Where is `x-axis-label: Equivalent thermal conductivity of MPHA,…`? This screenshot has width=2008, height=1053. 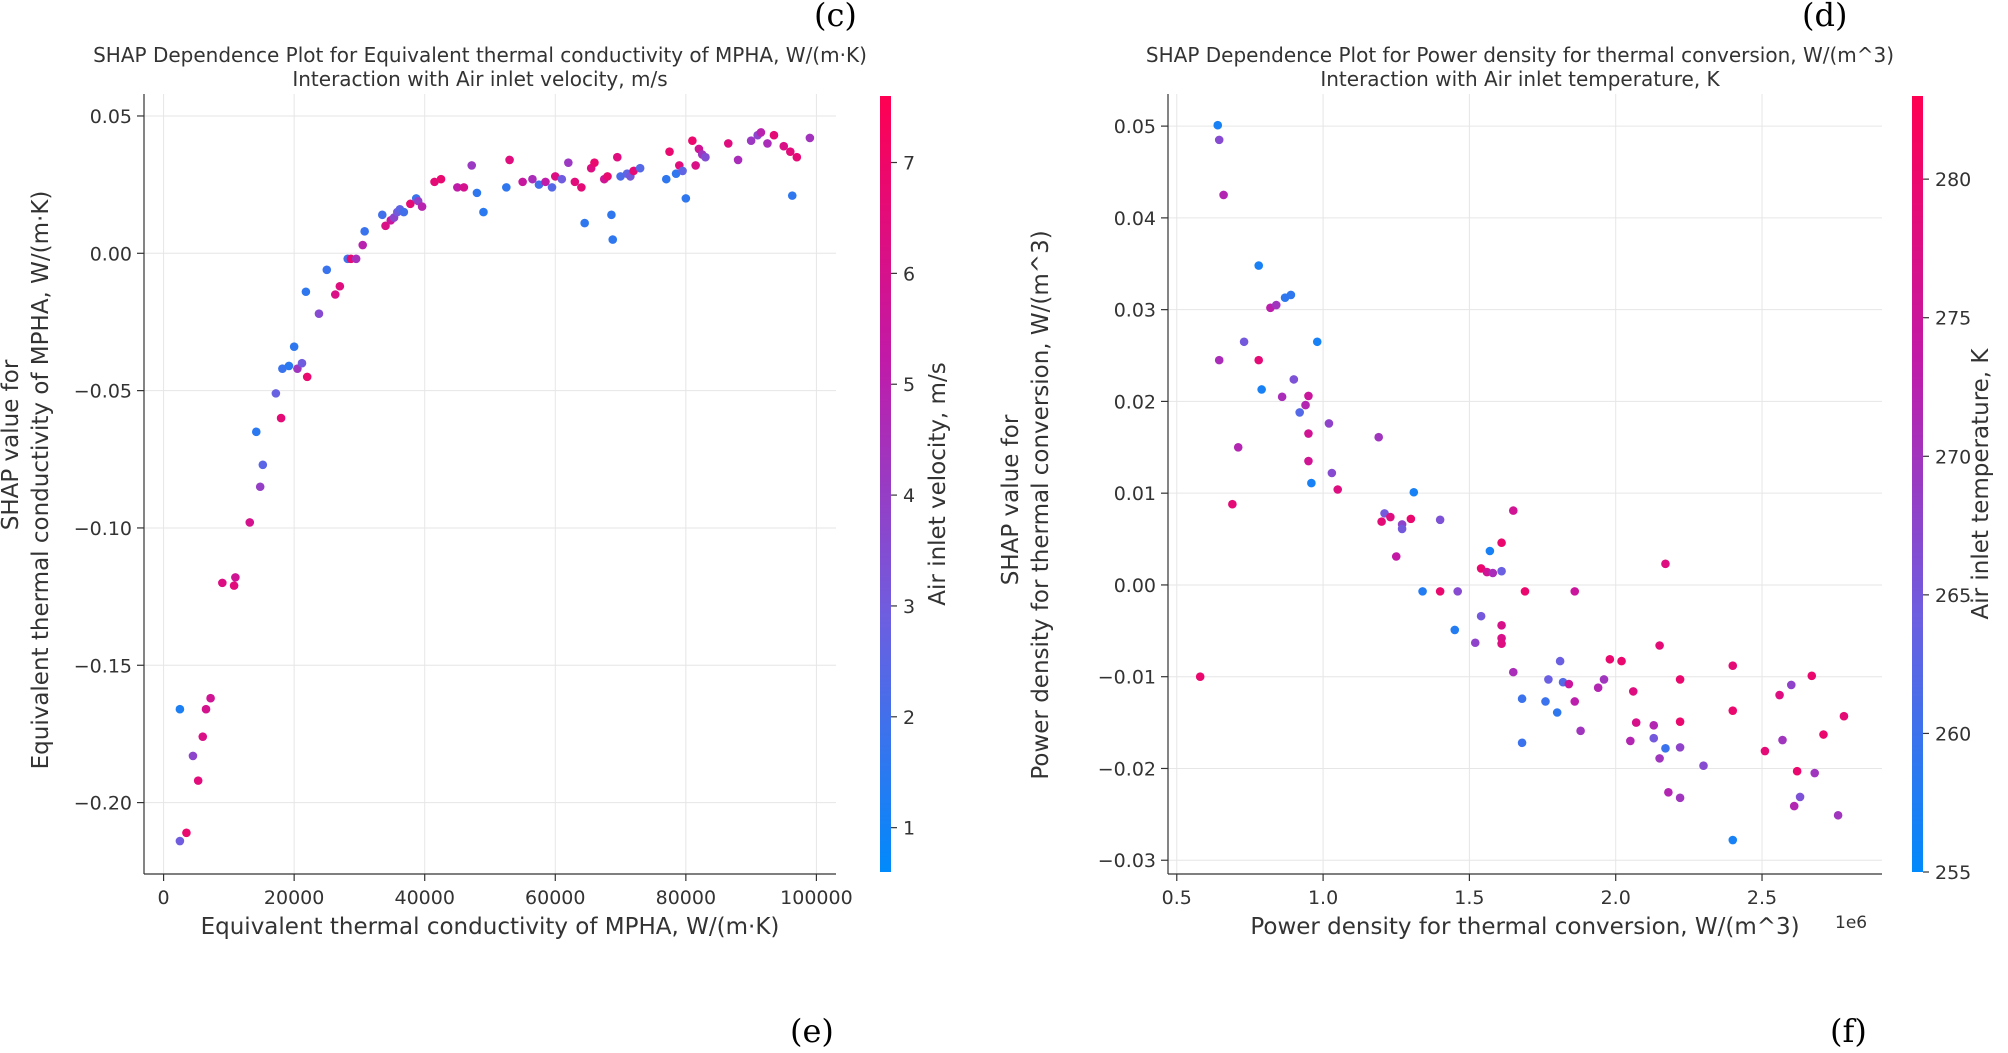
x-axis-label: Equivalent thermal conductivity of MPHA,… is located at coordinates (490, 927).